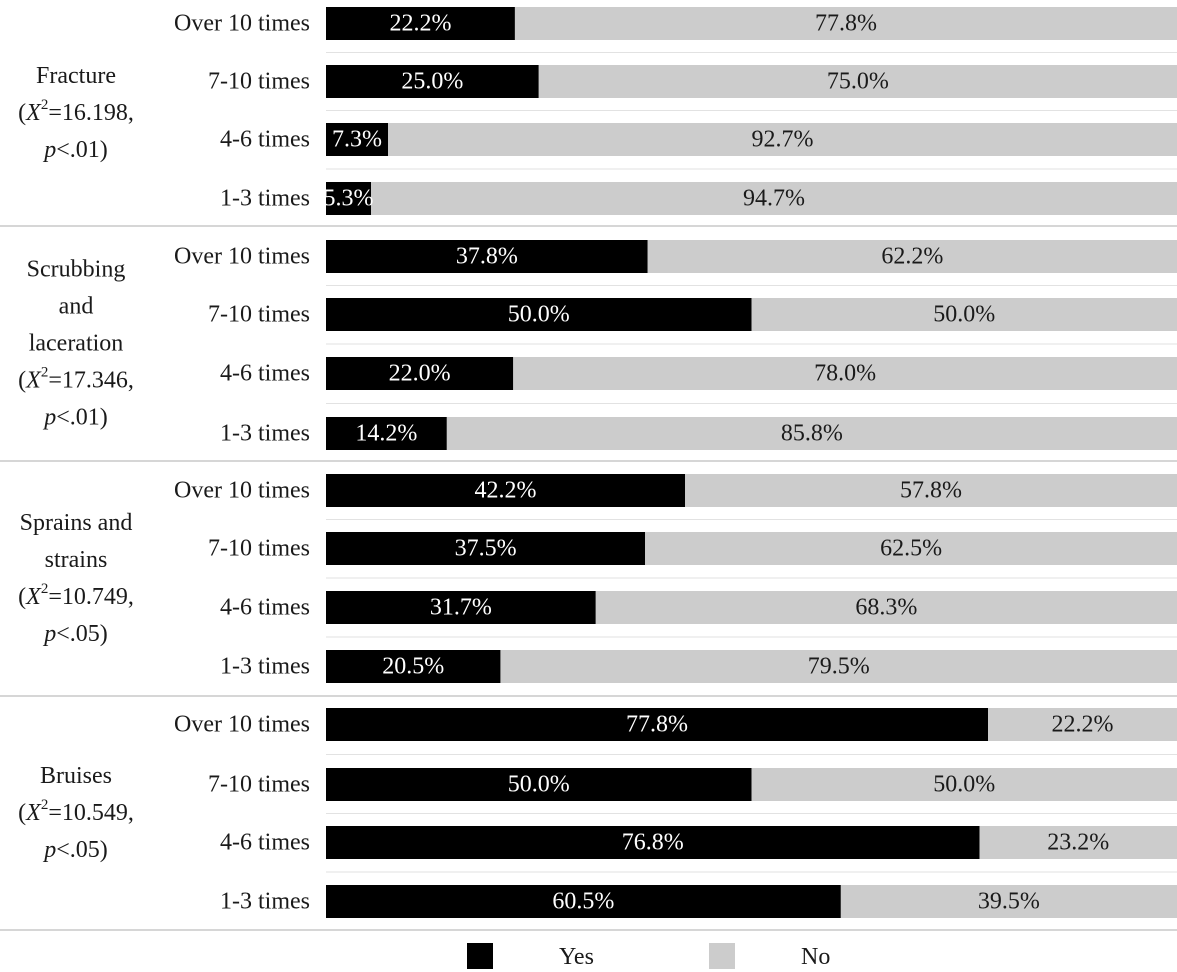  Describe the element at coordinates (76, 76) in the screenshot. I see `category-label: Fracture` at that location.